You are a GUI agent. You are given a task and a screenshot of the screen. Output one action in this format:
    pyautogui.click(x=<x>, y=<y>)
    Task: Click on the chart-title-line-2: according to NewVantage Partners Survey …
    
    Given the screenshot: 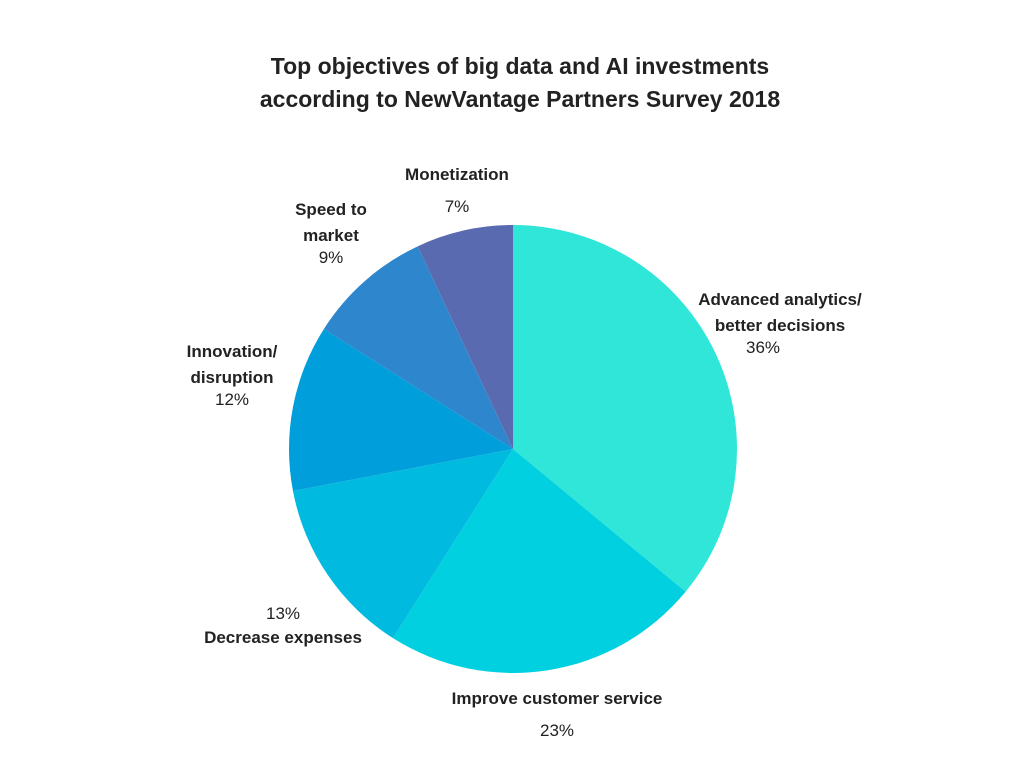 What is the action you would take?
    pyautogui.click(x=520, y=99)
    